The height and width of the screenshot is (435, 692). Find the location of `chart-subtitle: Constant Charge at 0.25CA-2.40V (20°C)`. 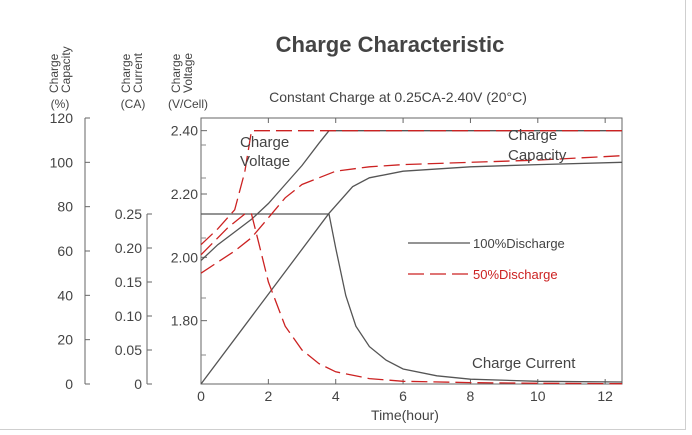

chart-subtitle: Constant Charge at 0.25CA-2.40V (20°C) is located at coordinates (398, 97).